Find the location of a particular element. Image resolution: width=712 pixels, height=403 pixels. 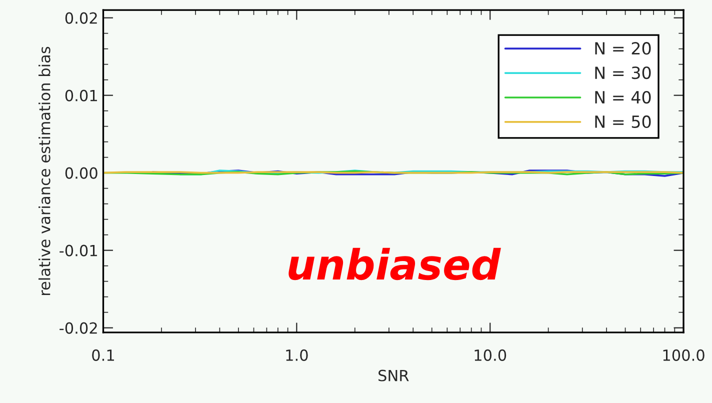

annotation: unbiased is located at coordinates (394, 264).